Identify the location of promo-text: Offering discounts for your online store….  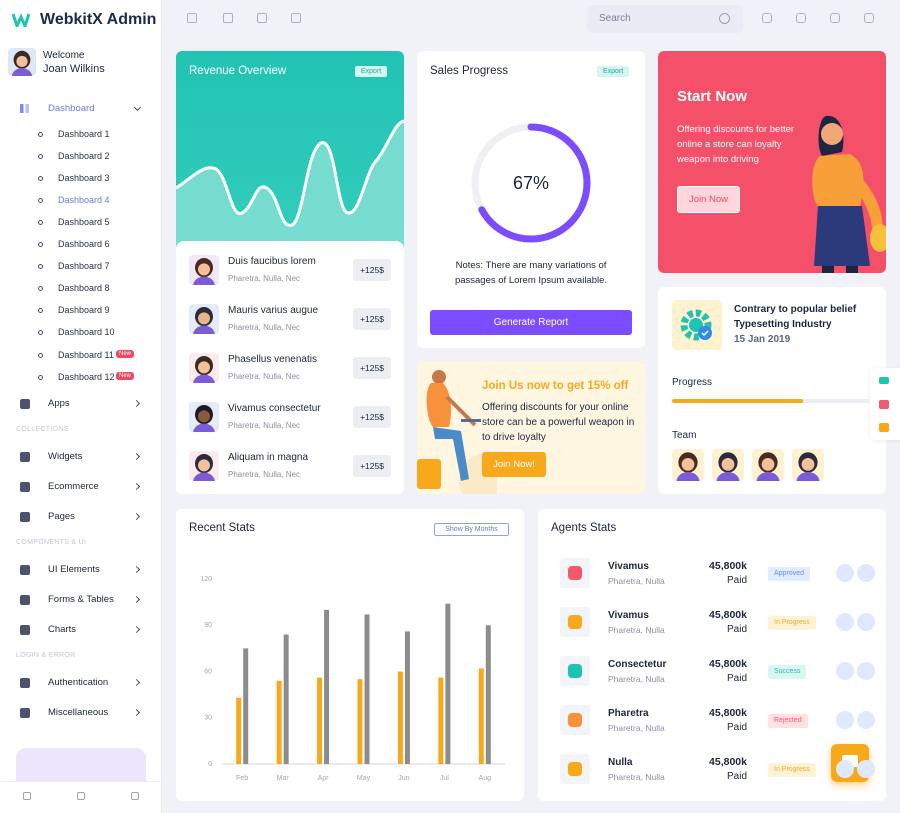
(558, 422).